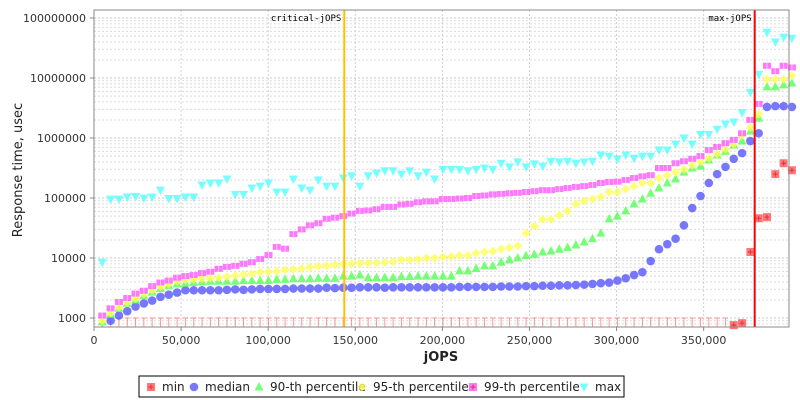  I want to click on legend-label: median, so click(227, 387).